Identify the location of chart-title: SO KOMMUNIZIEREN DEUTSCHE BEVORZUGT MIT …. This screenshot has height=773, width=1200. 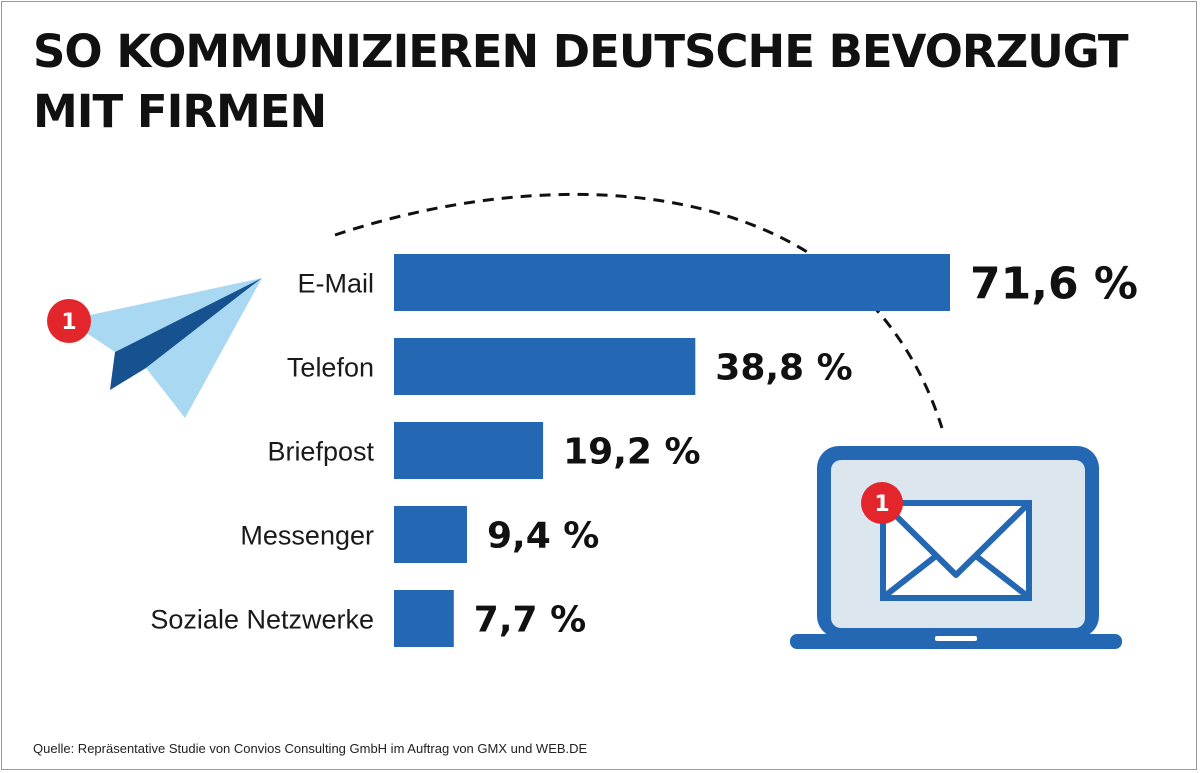
(608, 82).